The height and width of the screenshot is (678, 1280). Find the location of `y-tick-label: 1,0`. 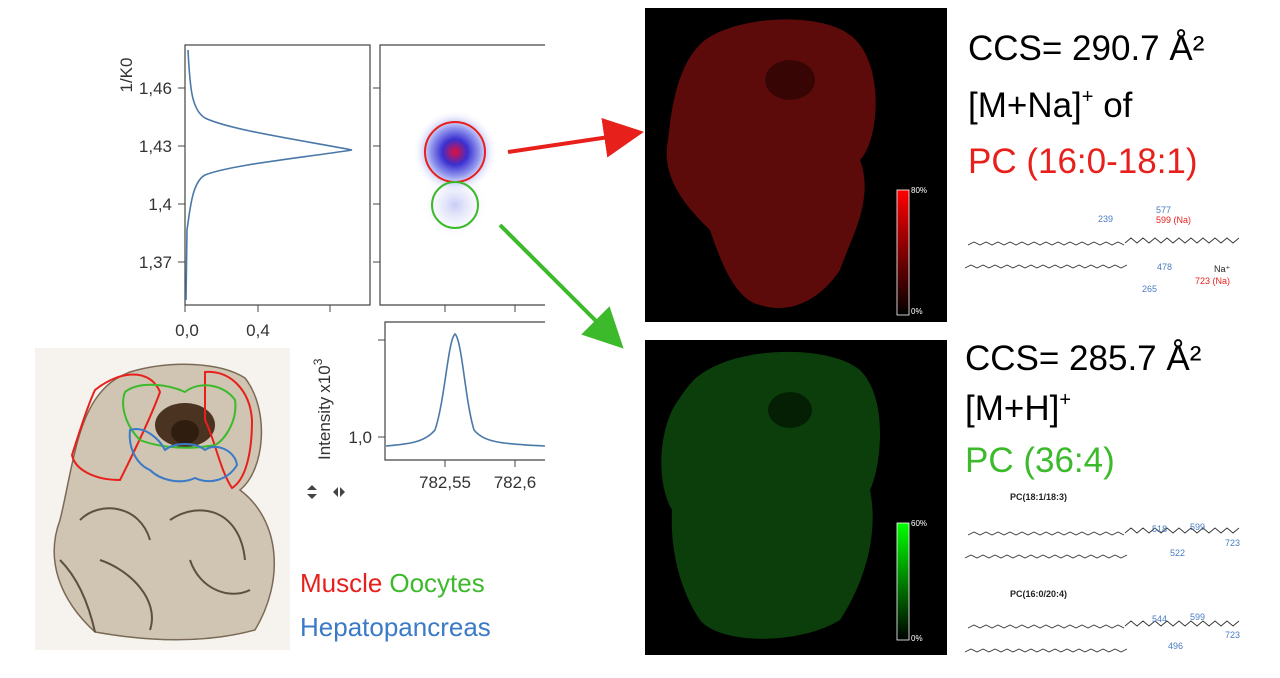

y-tick-label: 1,0 is located at coordinates (360, 437).